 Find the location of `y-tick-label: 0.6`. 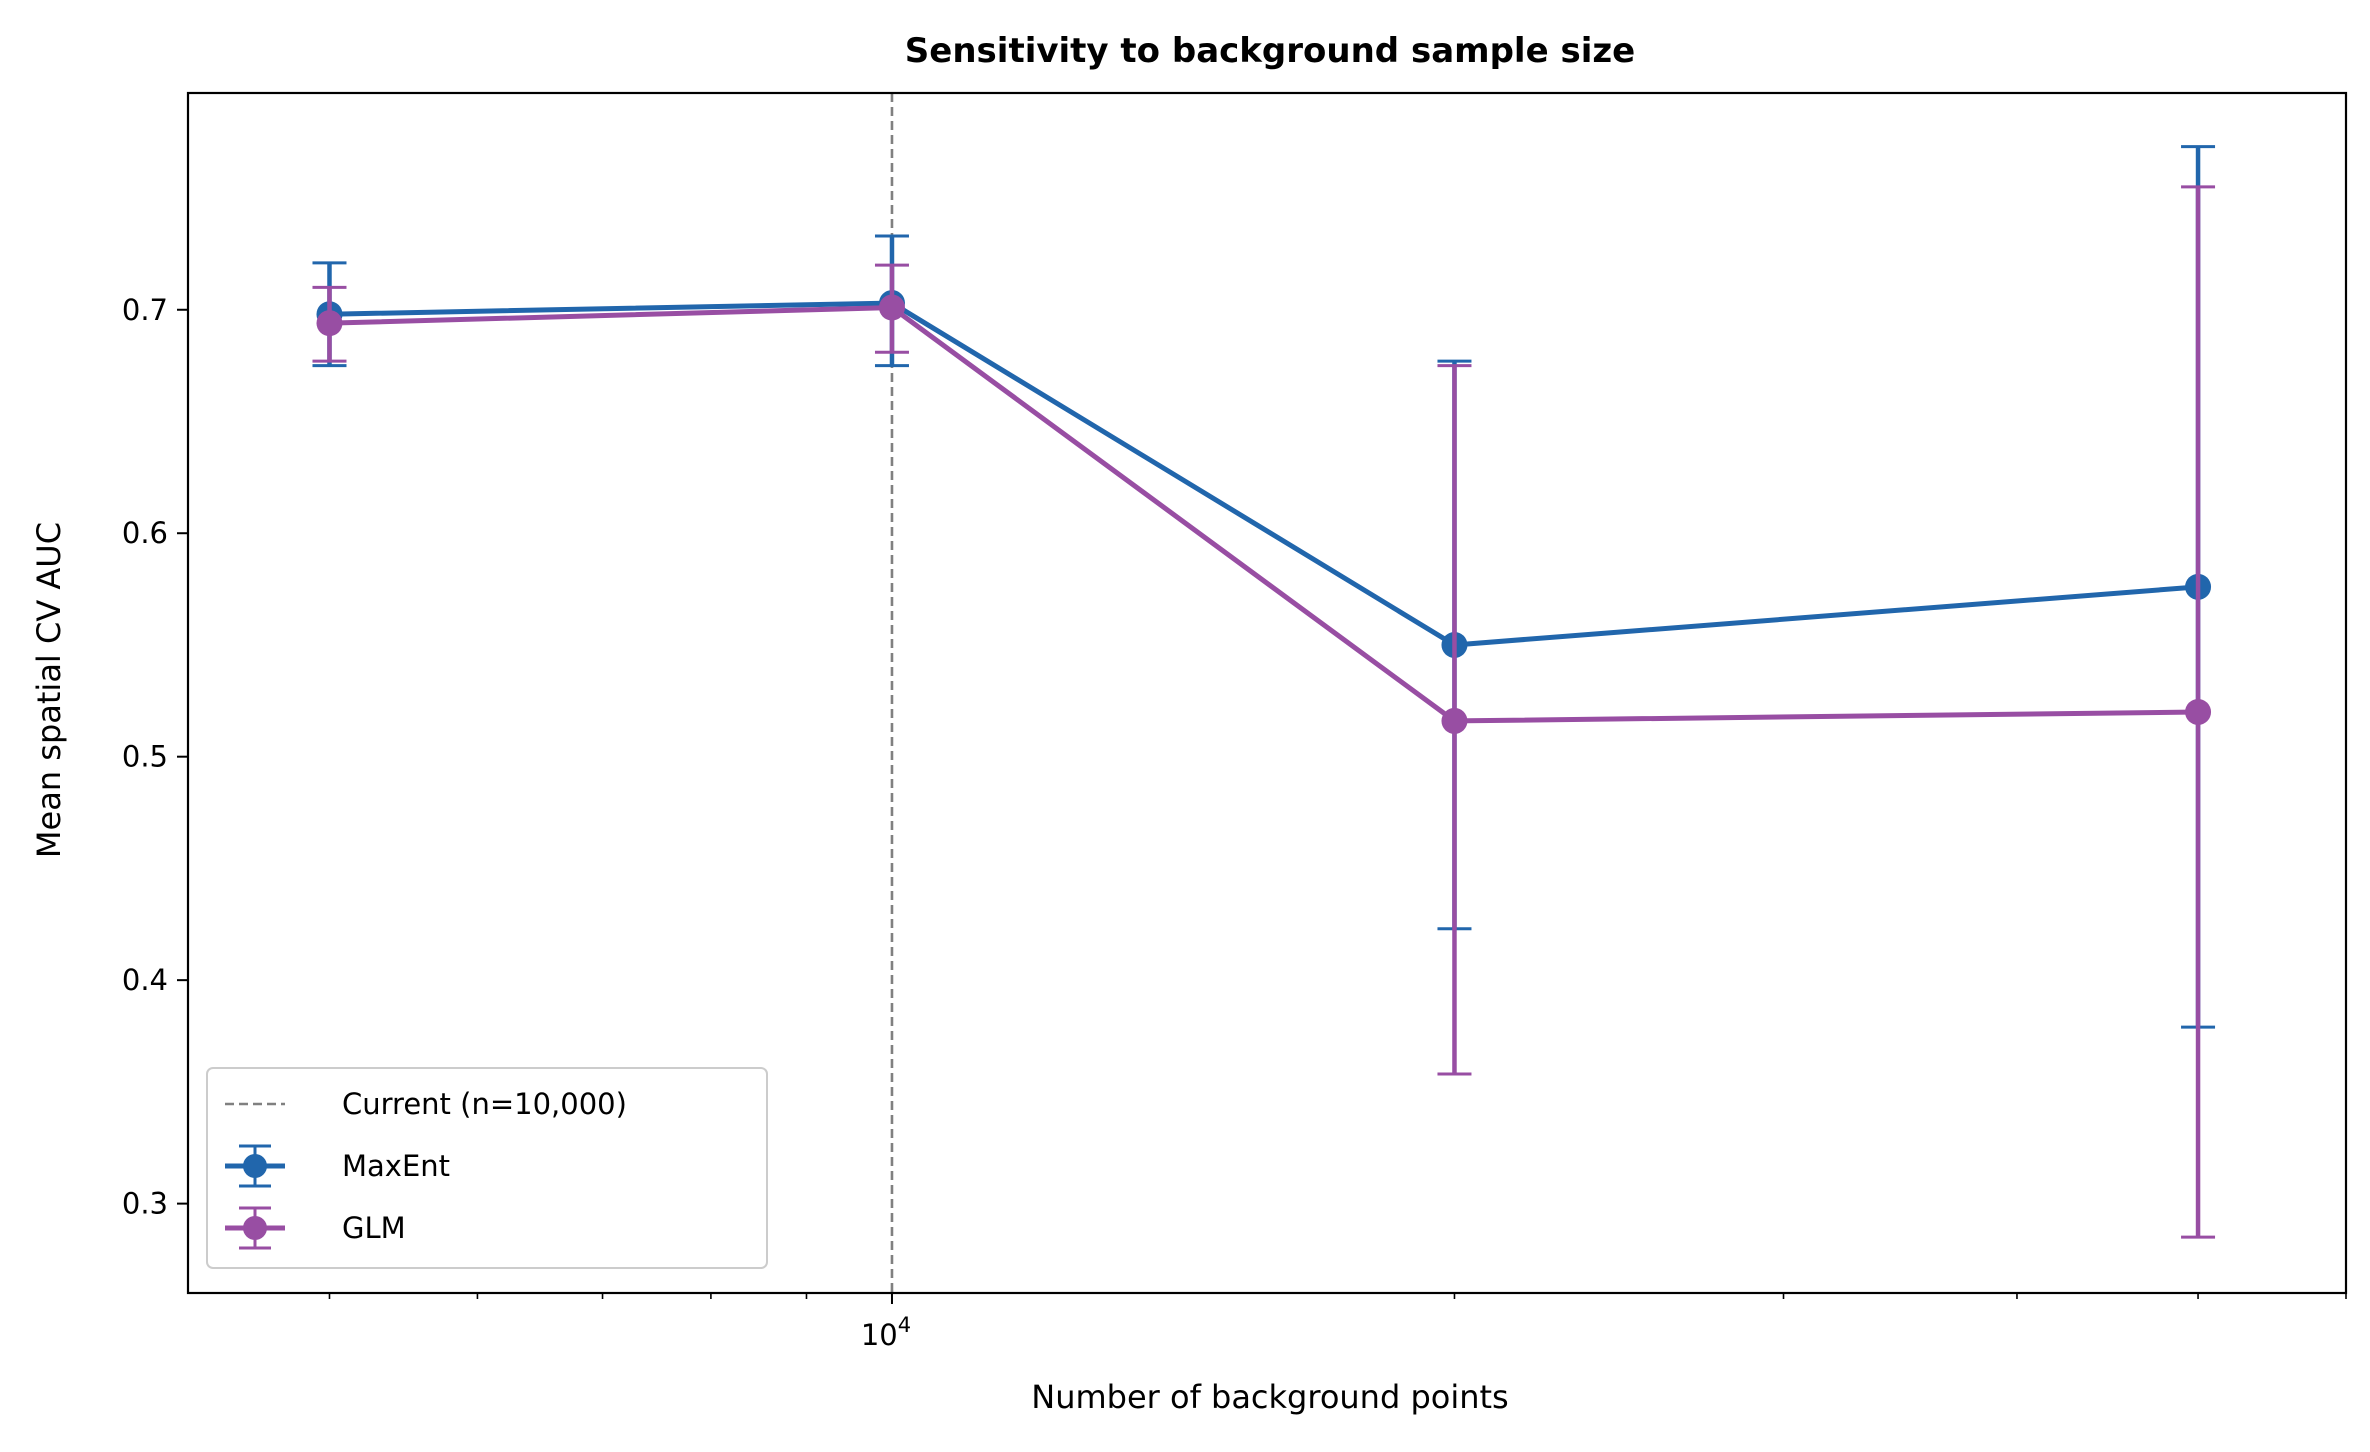

y-tick-label: 0.6 is located at coordinates (145, 533).